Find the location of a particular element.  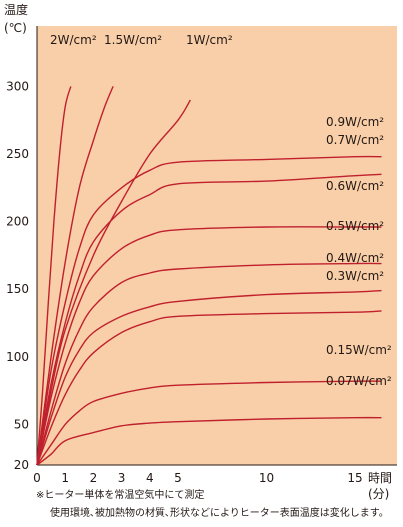

y-tick-label: 100 is located at coordinates (17, 357).